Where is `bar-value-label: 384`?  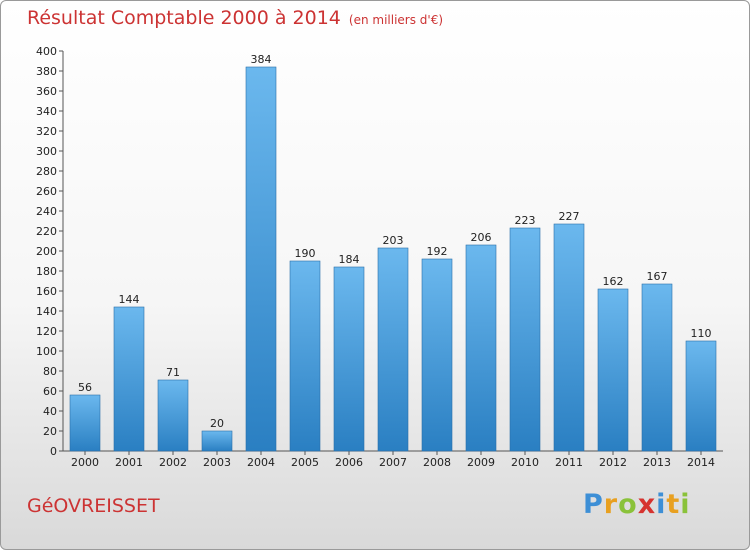 bar-value-label: 384 is located at coordinates (261, 59).